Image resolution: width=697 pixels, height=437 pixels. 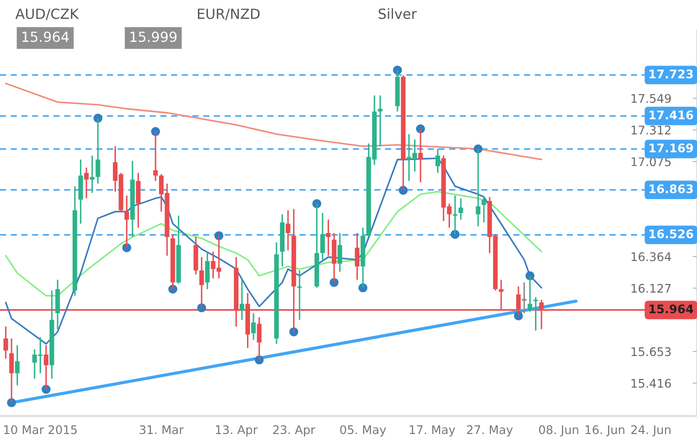 What do you see at coordinates (651, 98) in the screenshot?
I see `y-tick-label: 17.549` at bounding box center [651, 98].